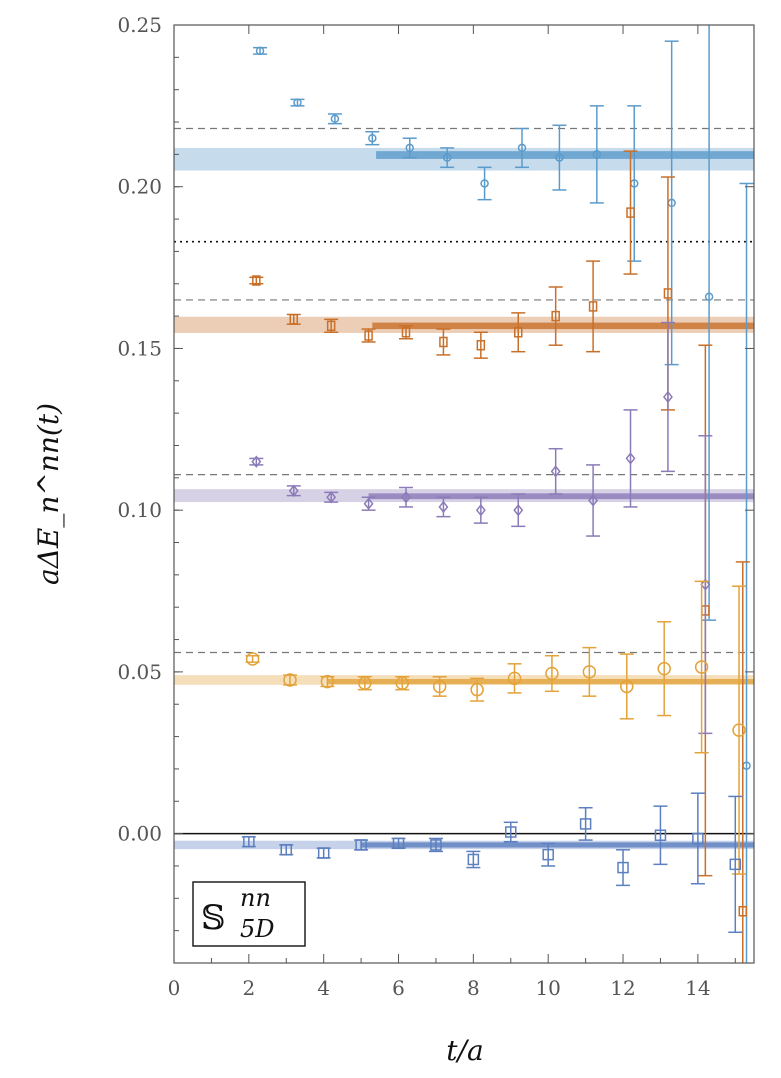  What do you see at coordinates (174, 988) in the screenshot?
I see `x-tick-label: 0` at bounding box center [174, 988].